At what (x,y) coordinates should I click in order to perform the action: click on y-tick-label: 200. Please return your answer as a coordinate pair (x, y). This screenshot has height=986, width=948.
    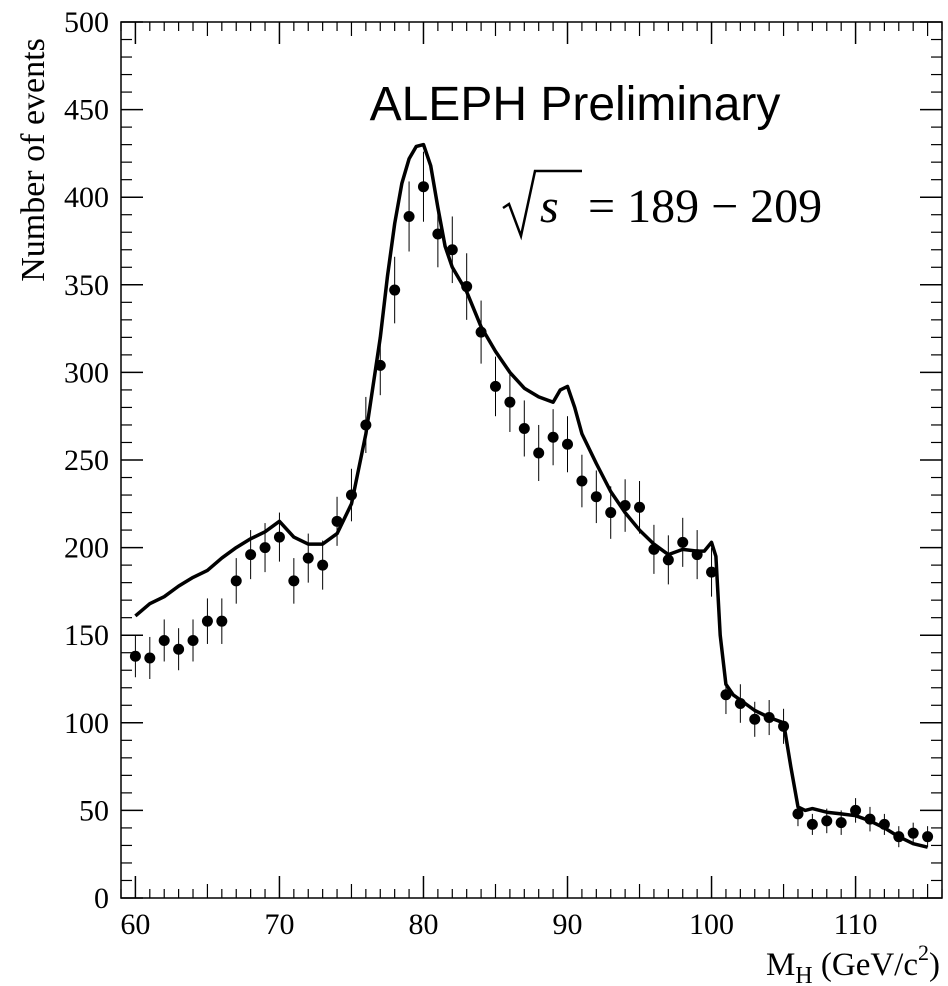
    Looking at the image, I should click on (86, 548).